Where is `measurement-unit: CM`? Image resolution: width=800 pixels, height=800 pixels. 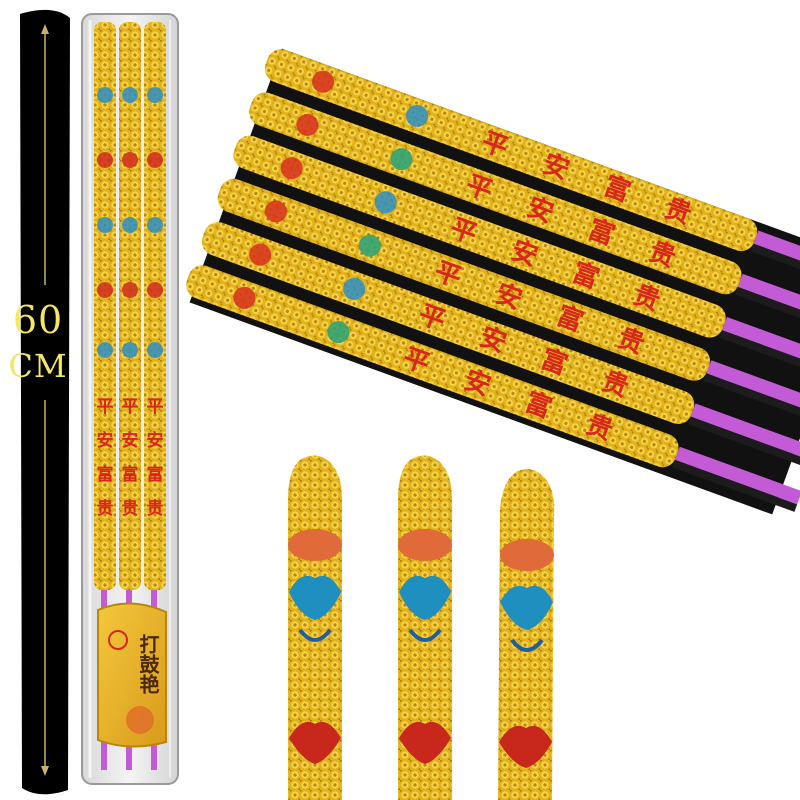
measurement-unit: CM is located at coordinates (38, 366).